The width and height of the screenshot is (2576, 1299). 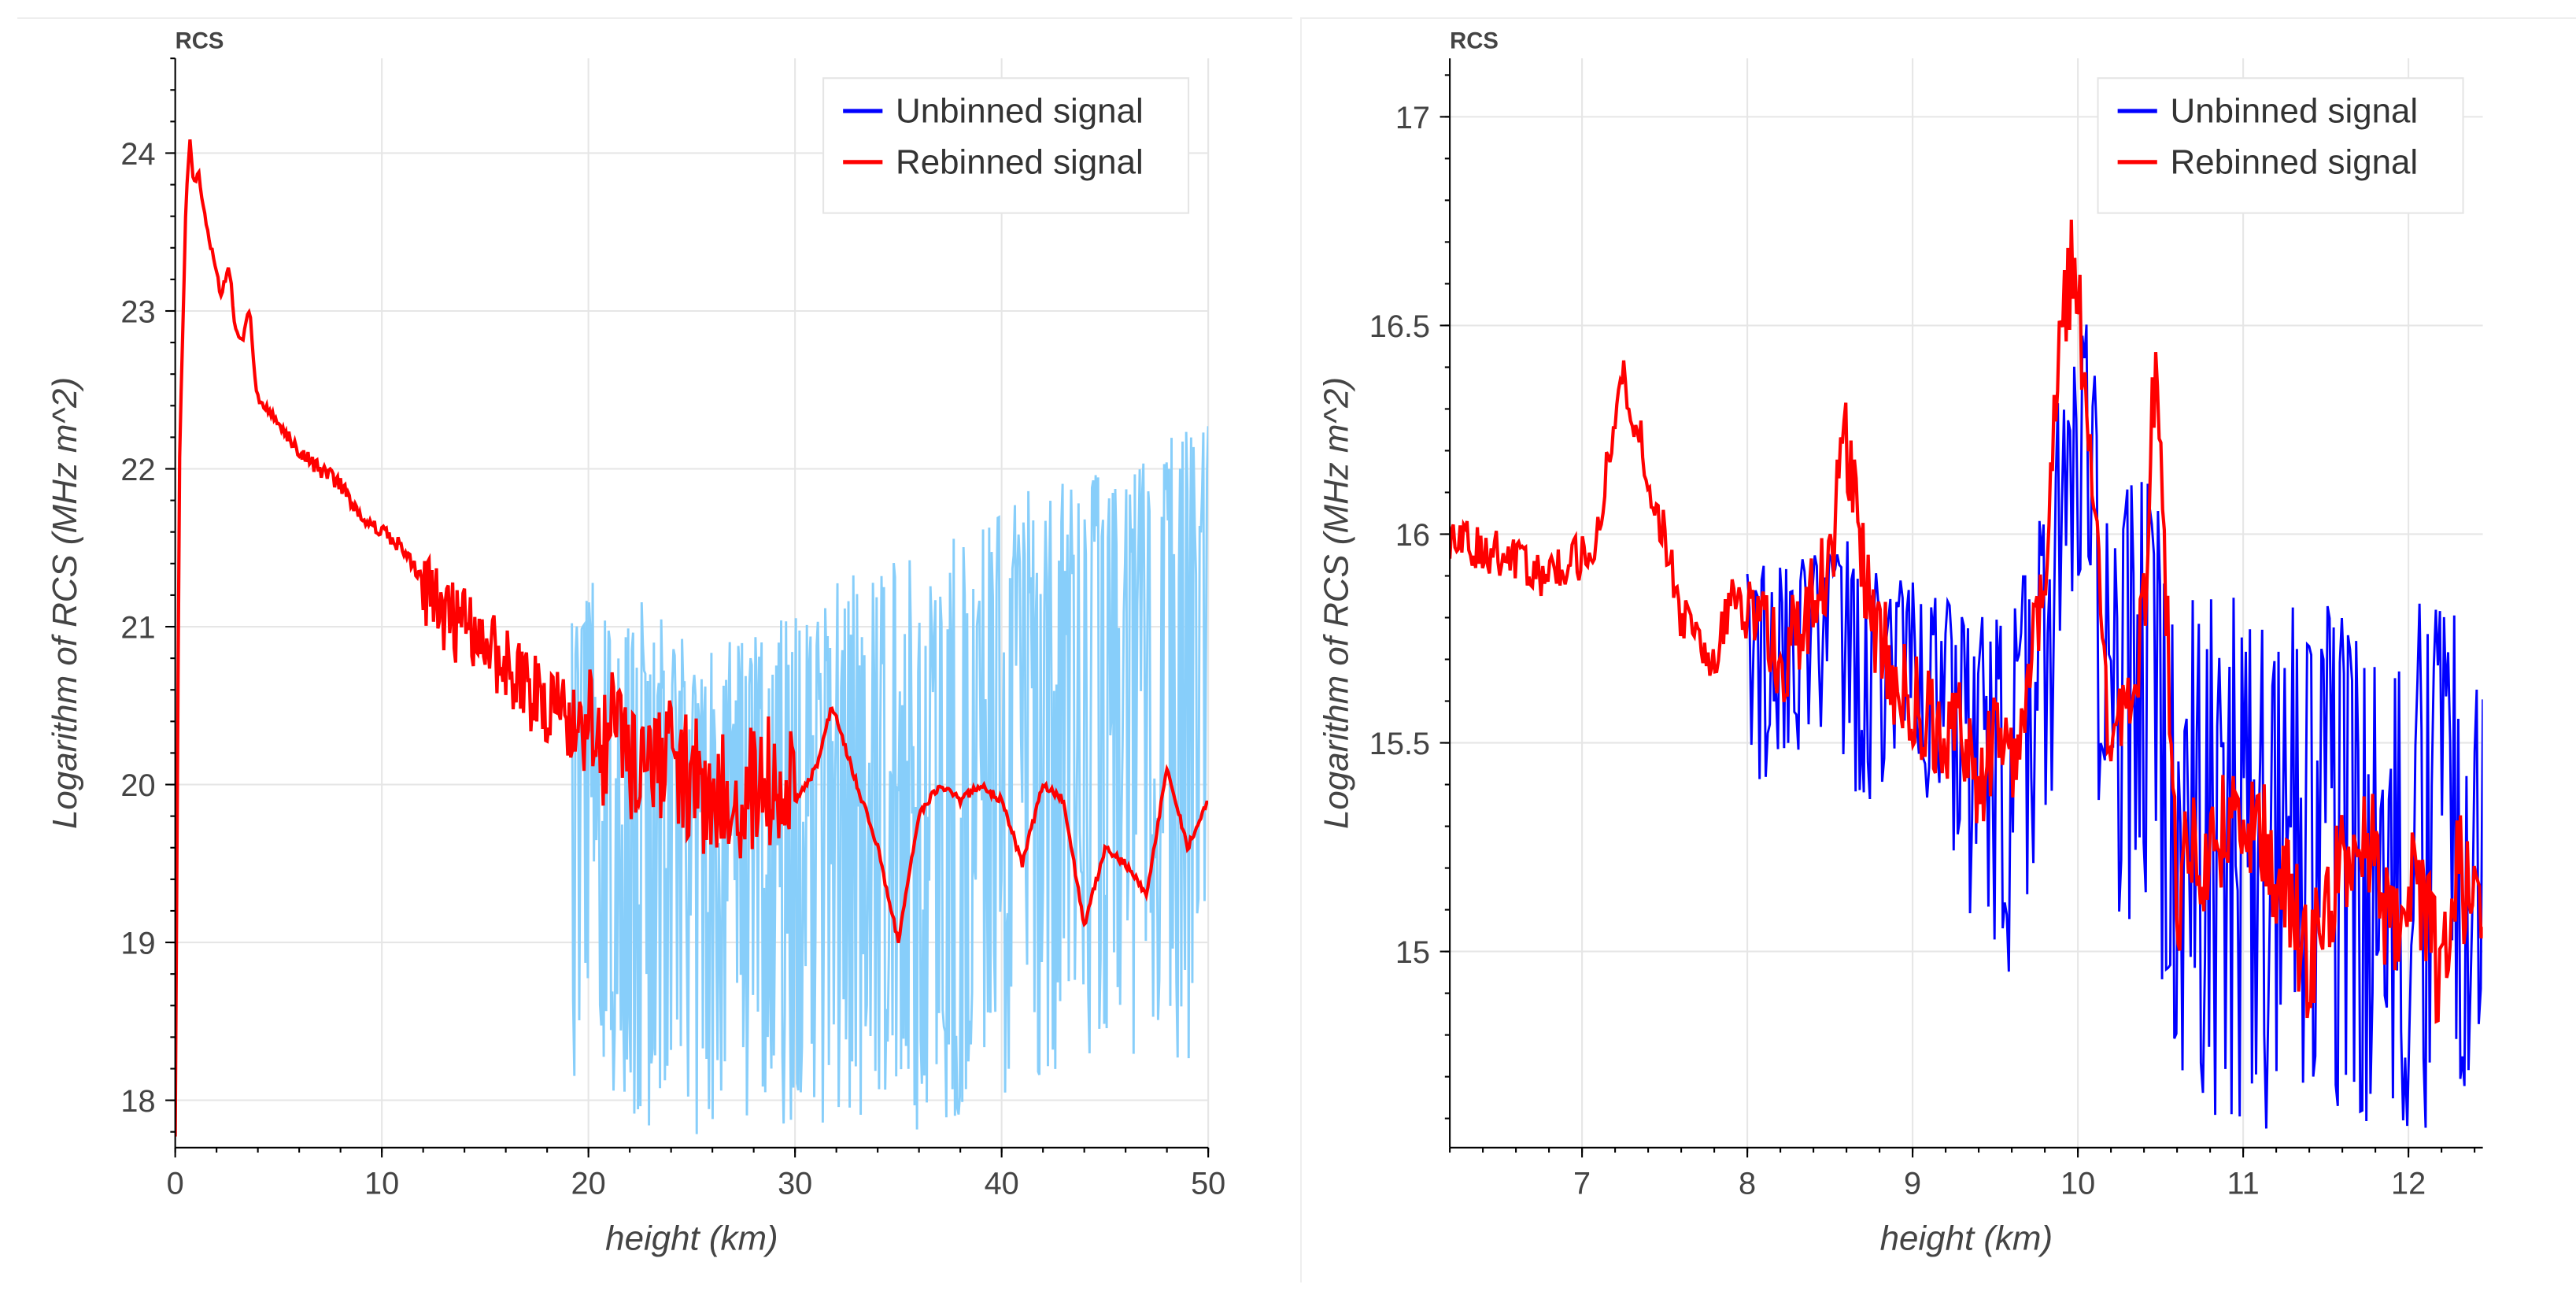 What do you see at coordinates (1747, 1183) in the screenshot?
I see `x-tick-label: 8` at bounding box center [1747, 1183].